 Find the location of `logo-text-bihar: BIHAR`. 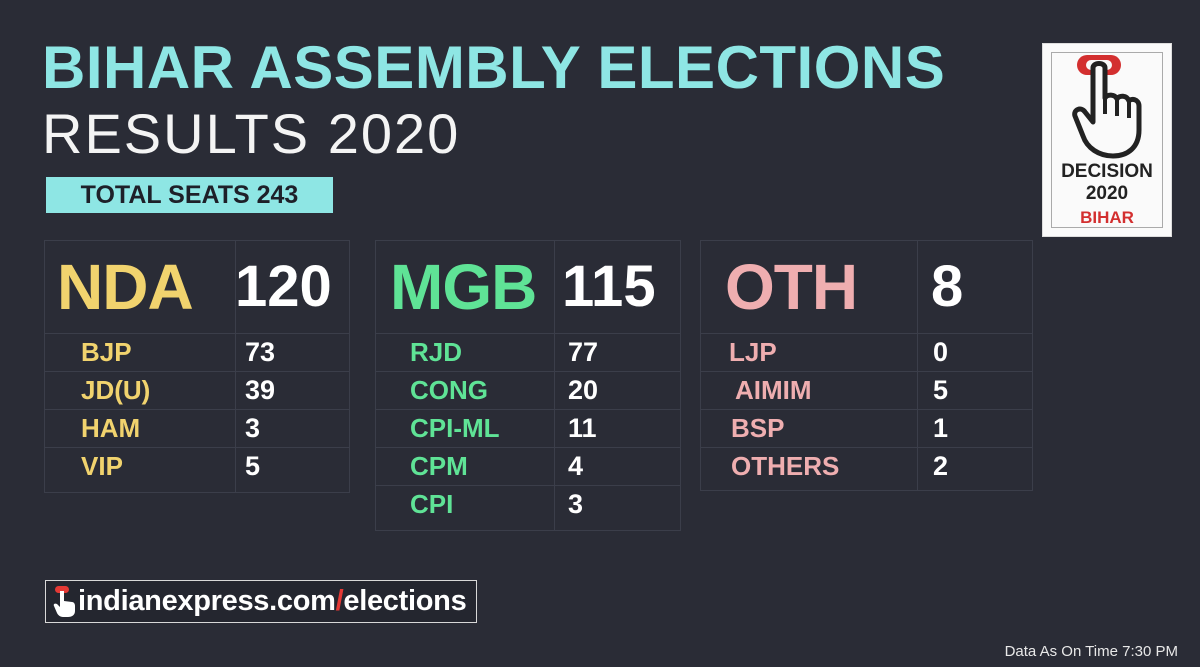

logo-text-bihar: BIHAR is located at coordinates (1107, 217).